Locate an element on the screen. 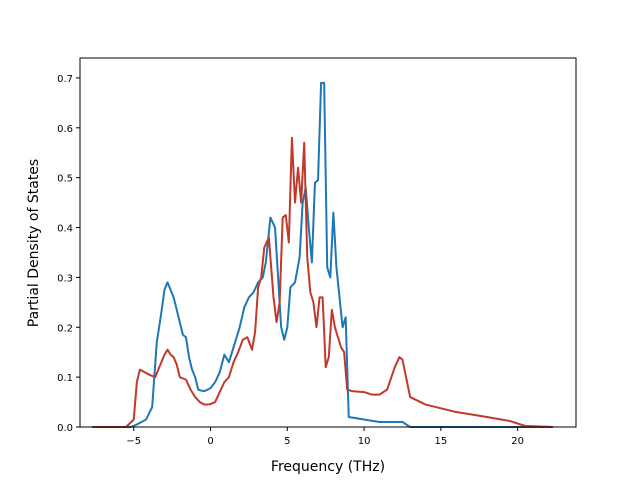 The image size is (640, 480). x-tick-label: 5 is located at coordinates (287, 441).